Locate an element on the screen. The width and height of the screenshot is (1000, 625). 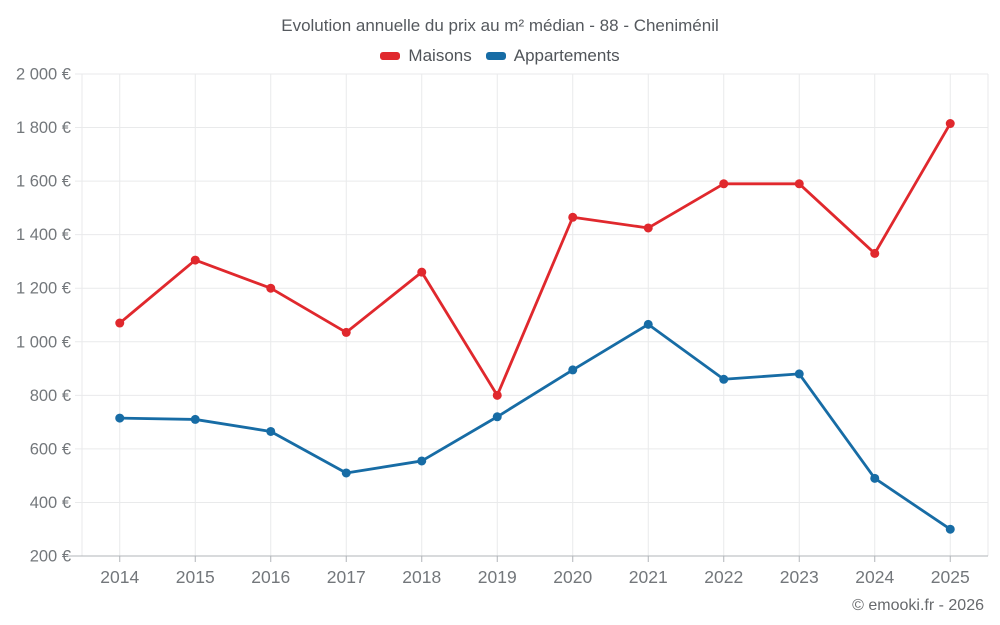
data-point-maisons-2016 is located at coordinates (271, 288).